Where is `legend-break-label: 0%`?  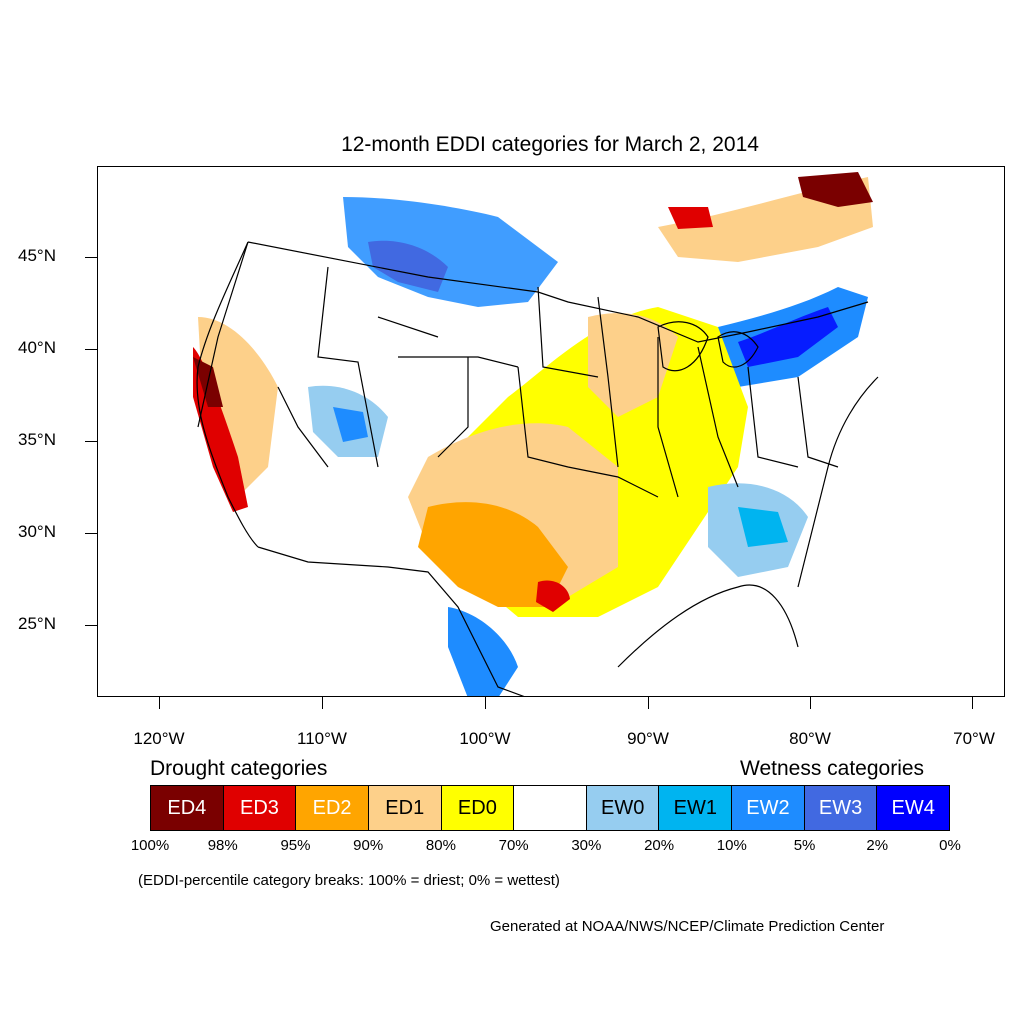 legend-break-label: 0% is located at coordinates (950, 845).